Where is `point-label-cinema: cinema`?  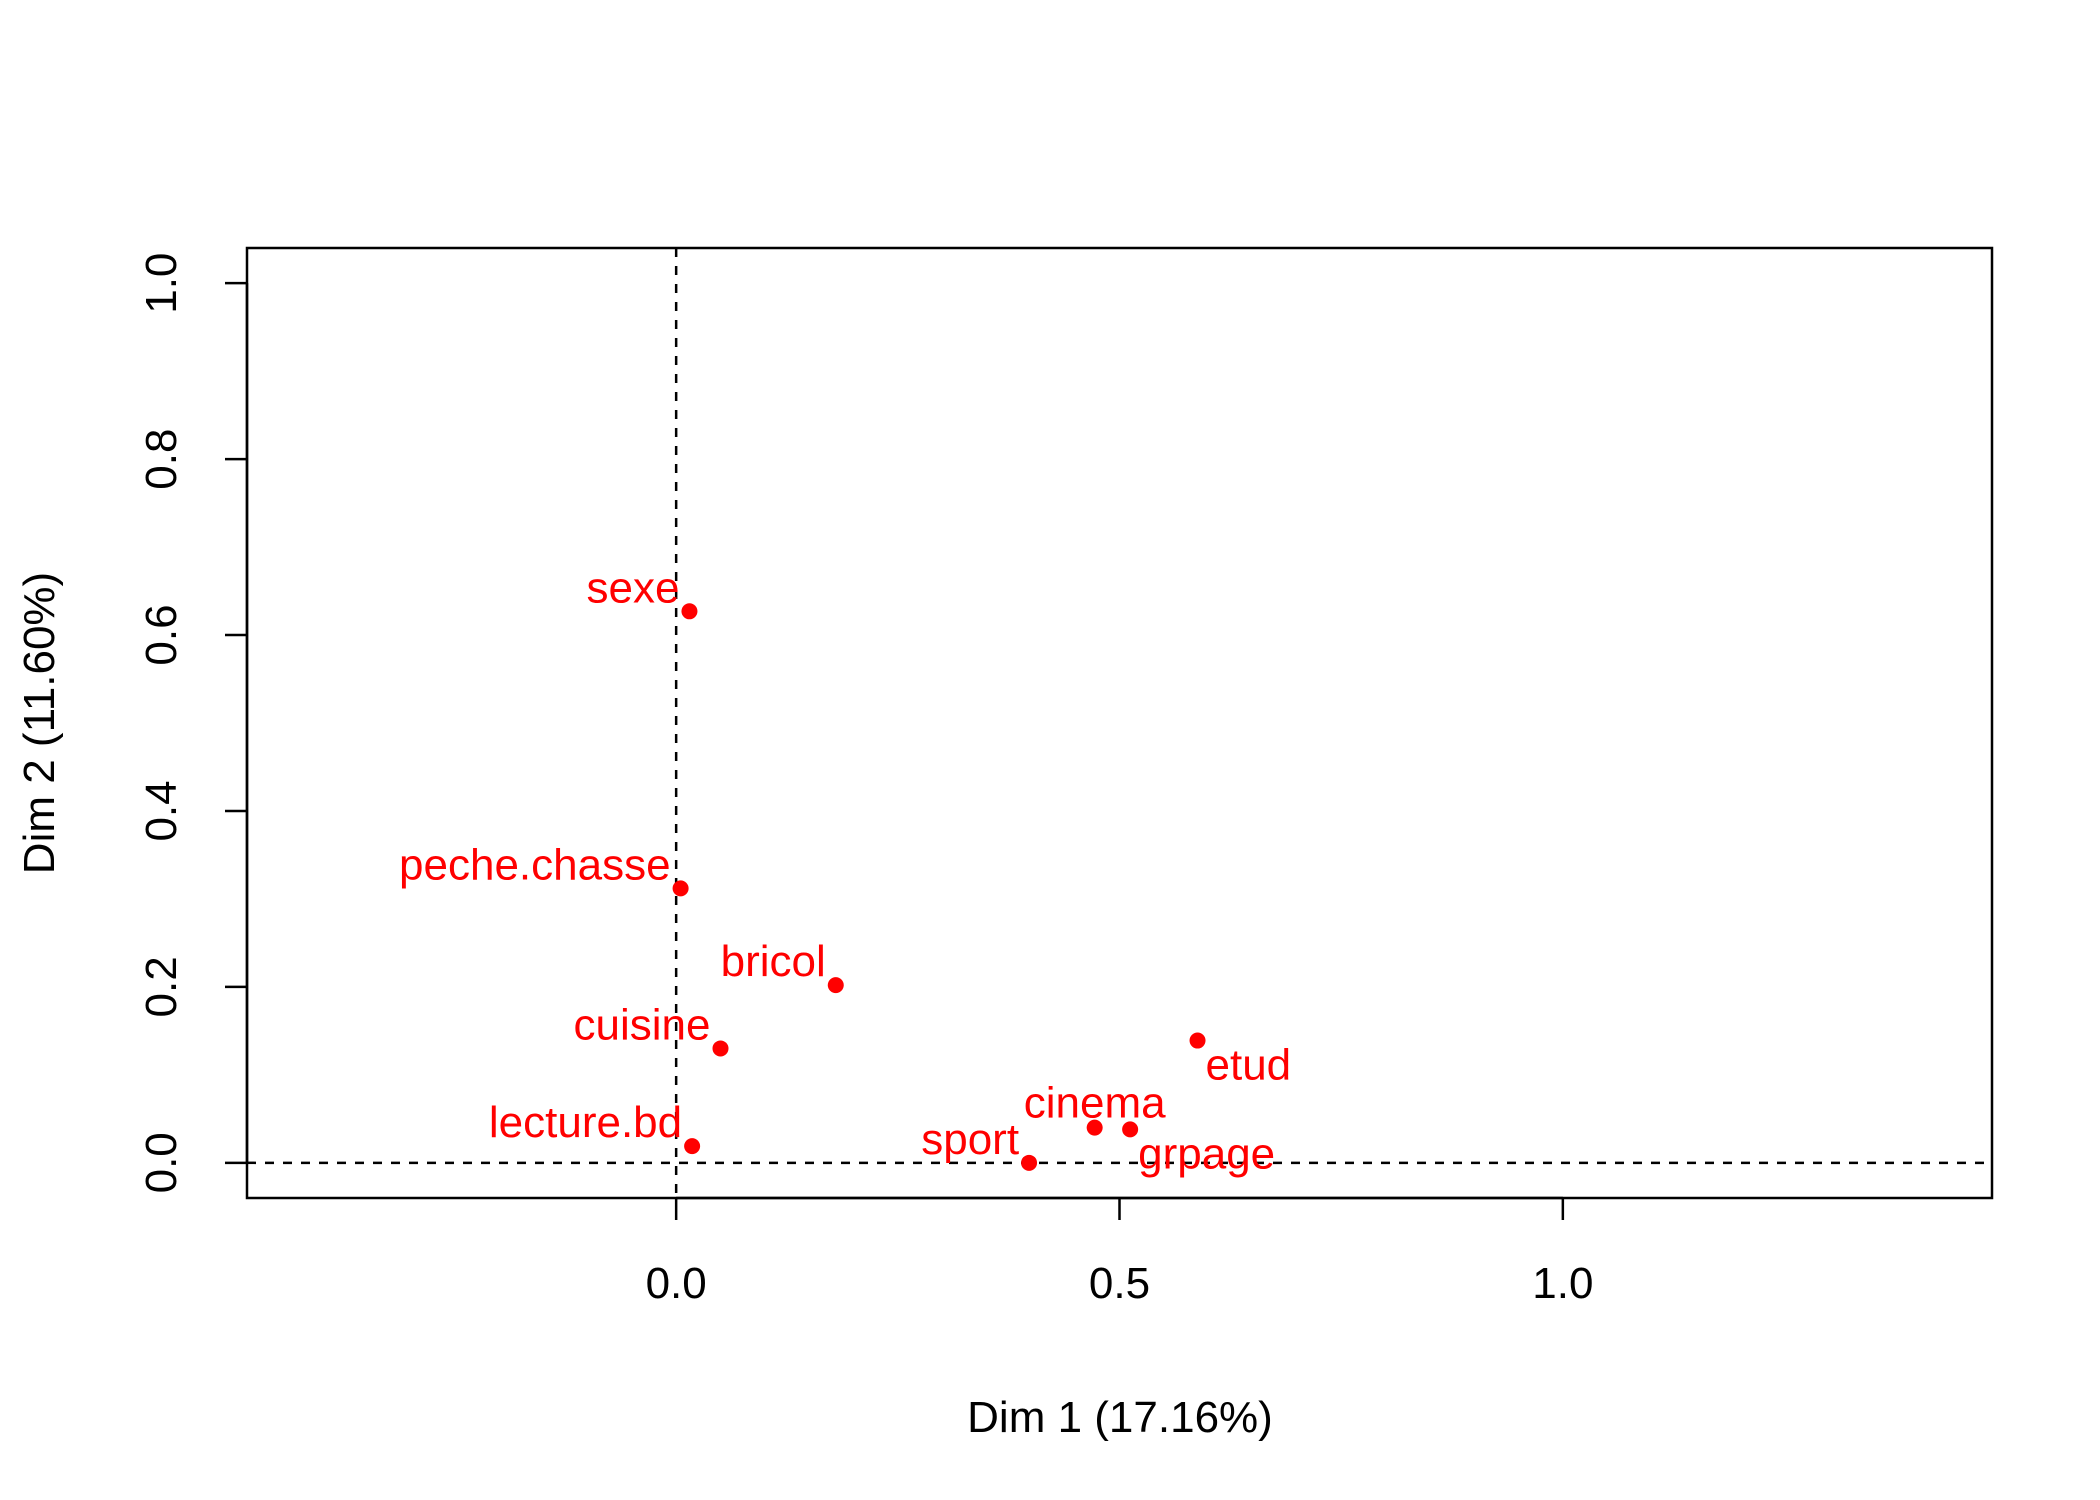 point-label-cinema: cinema is located at coordinates (1095, 1103).